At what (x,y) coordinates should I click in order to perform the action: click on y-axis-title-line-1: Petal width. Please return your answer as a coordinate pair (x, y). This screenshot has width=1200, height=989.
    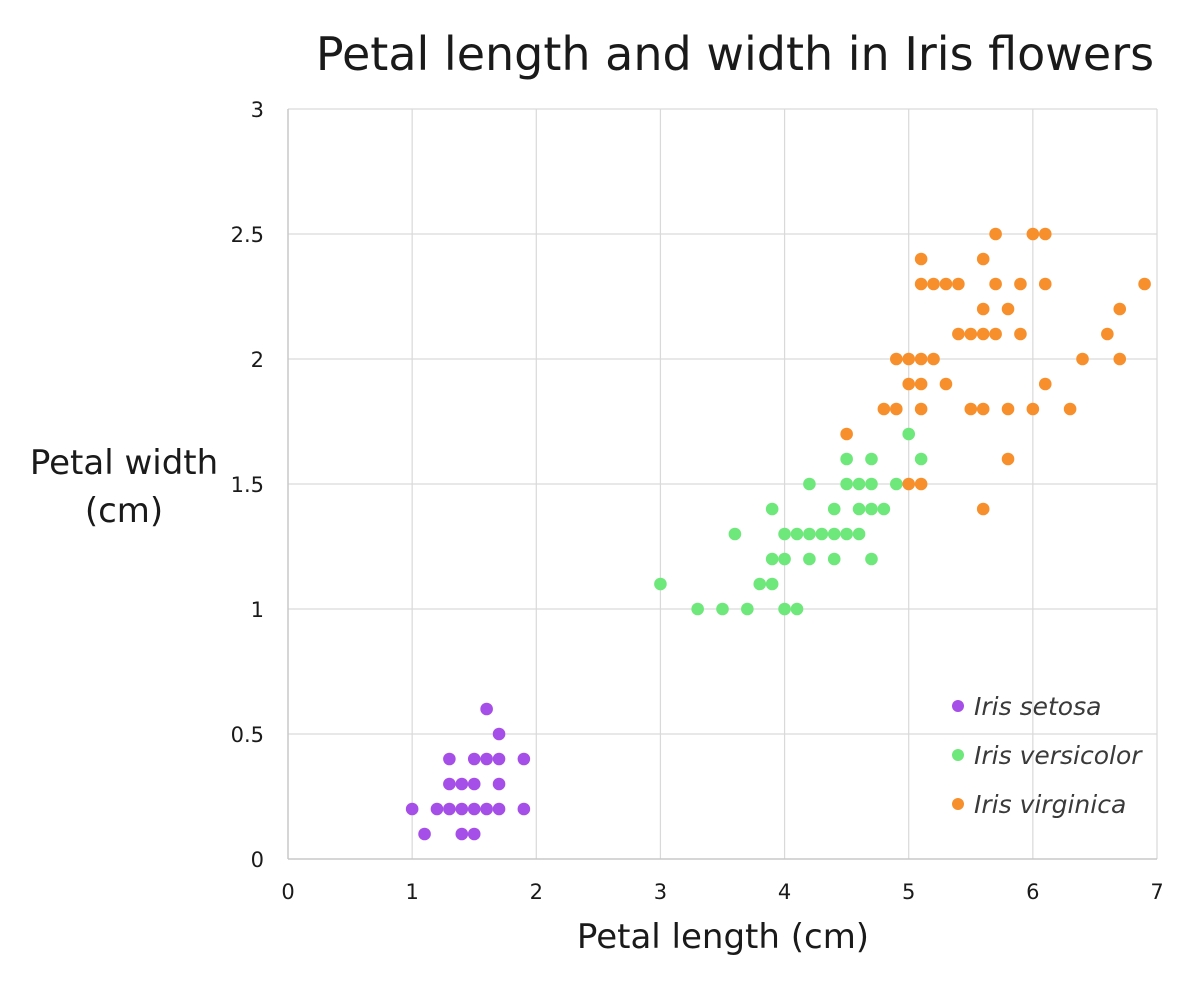
    Looking at the image, I should click on (124, 463).